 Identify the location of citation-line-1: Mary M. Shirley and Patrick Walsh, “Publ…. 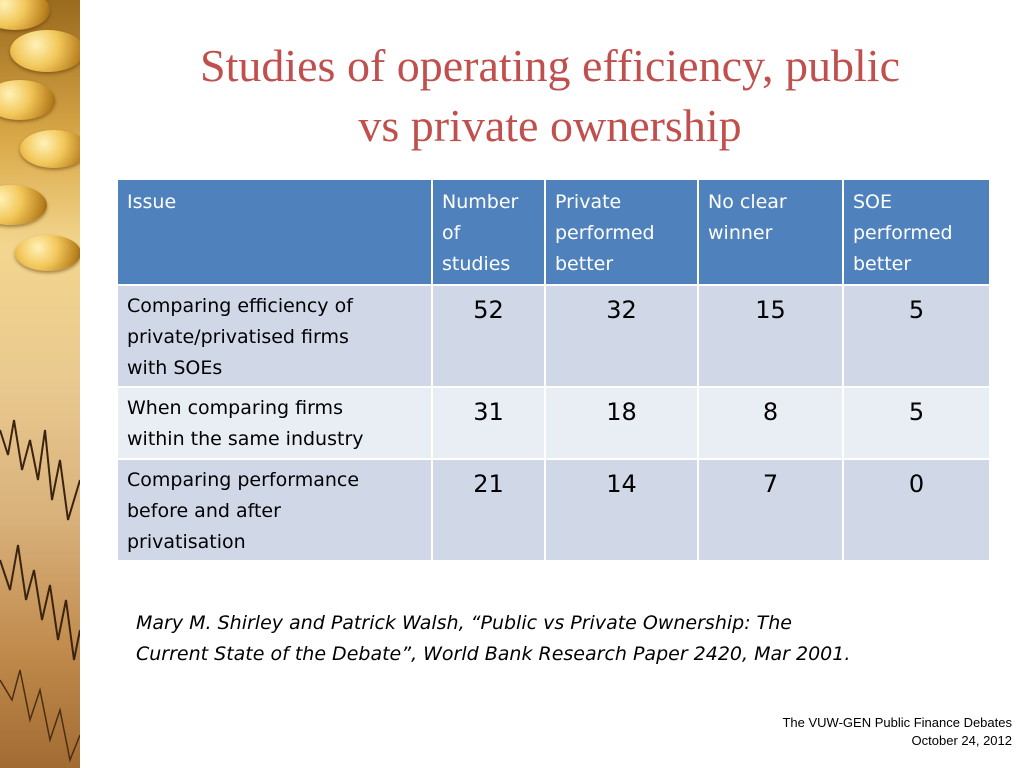
(464, 623).